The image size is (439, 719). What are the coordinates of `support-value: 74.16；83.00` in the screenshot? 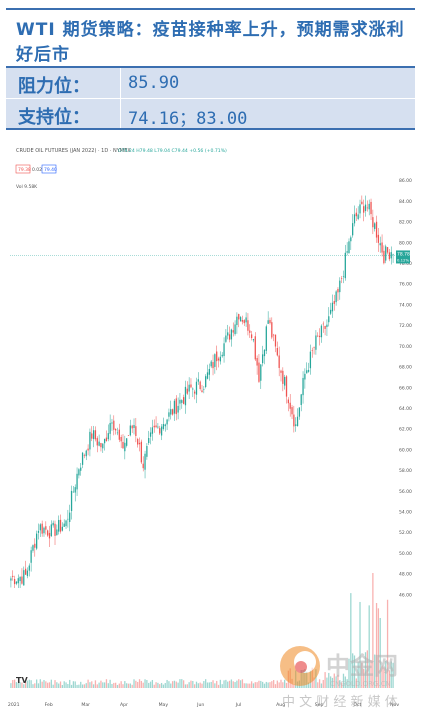 It's located at (188, 119).